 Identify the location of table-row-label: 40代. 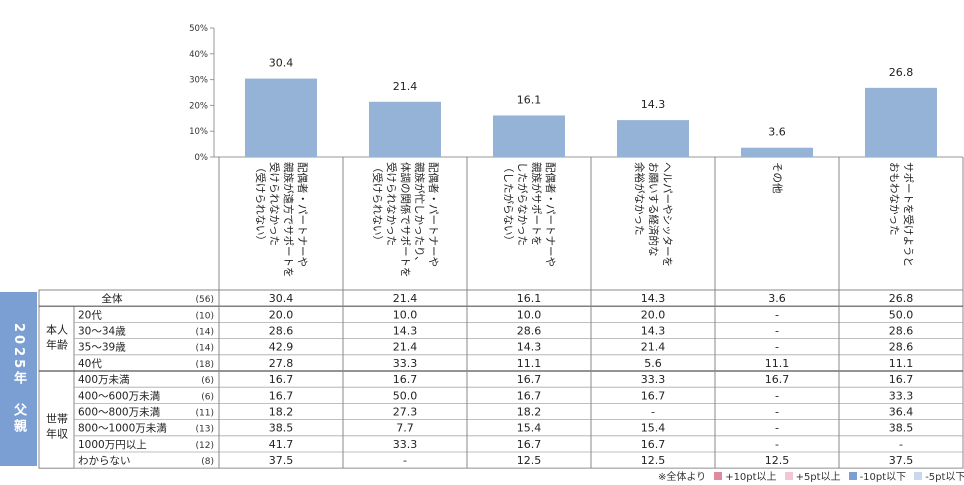
(90, 364).